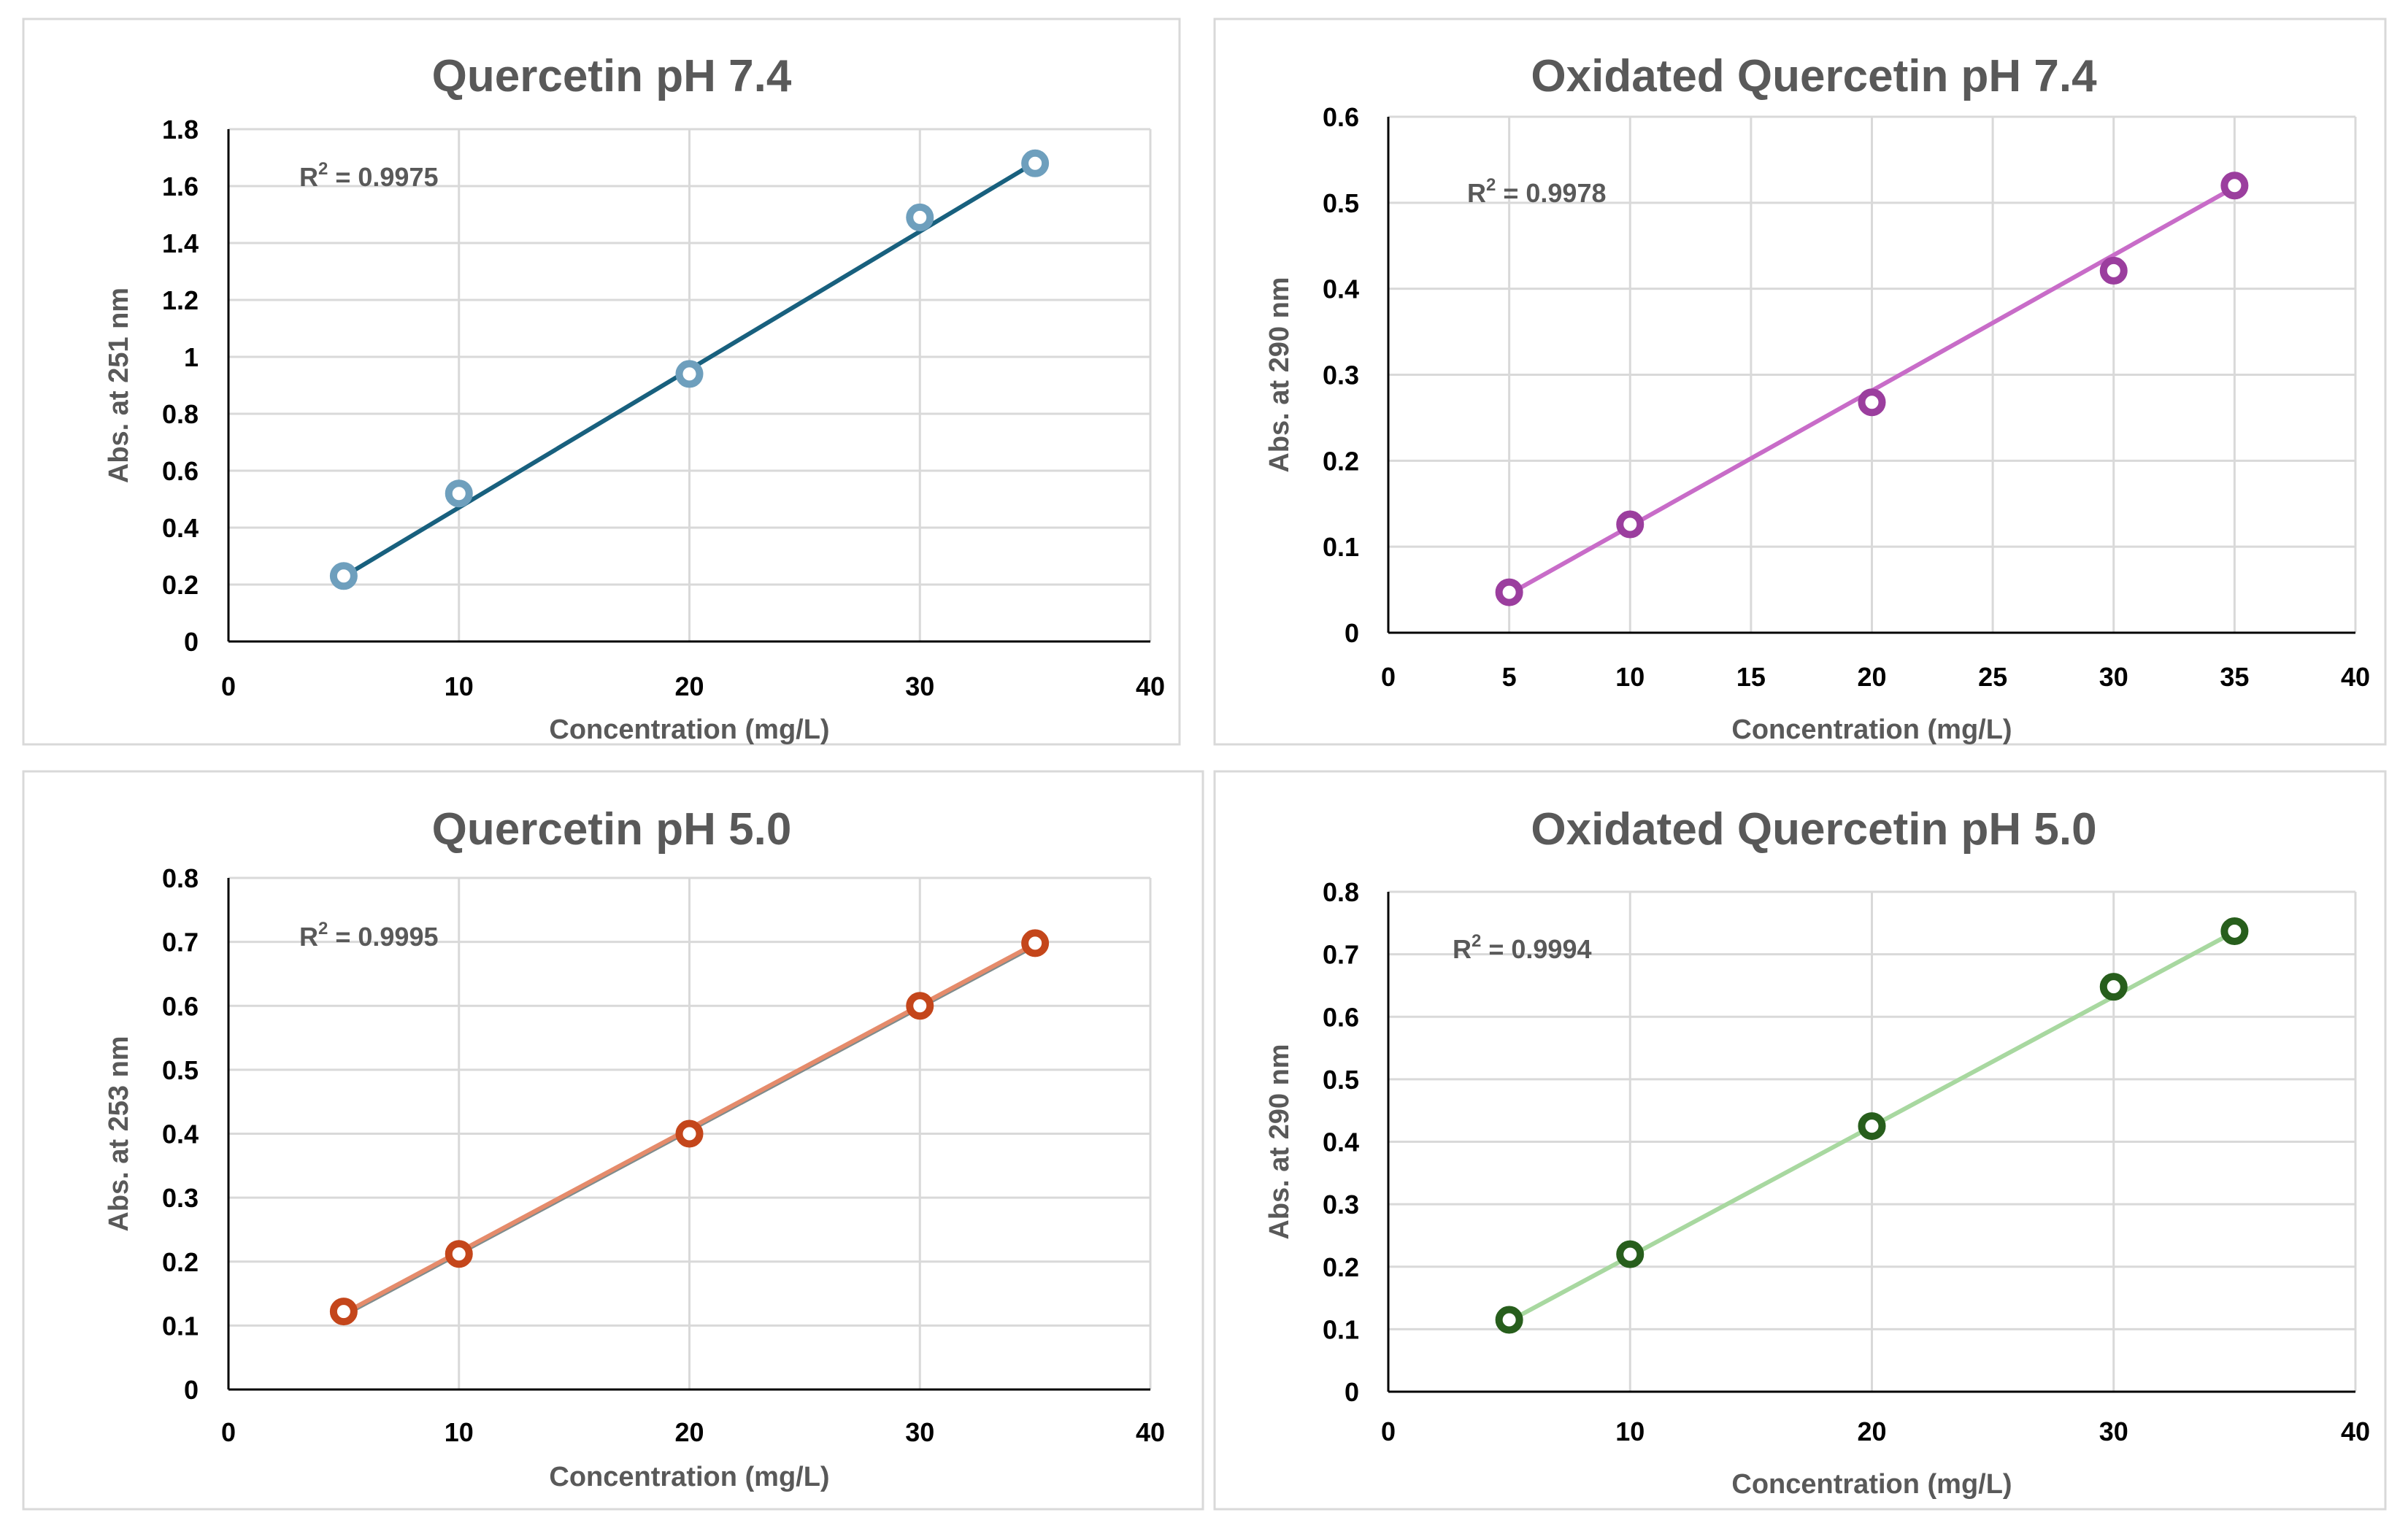 Image resolution: width=2408 pixels, height=1534 pixels. I want to click on x-tick-label: 35, so click(2234, 677).